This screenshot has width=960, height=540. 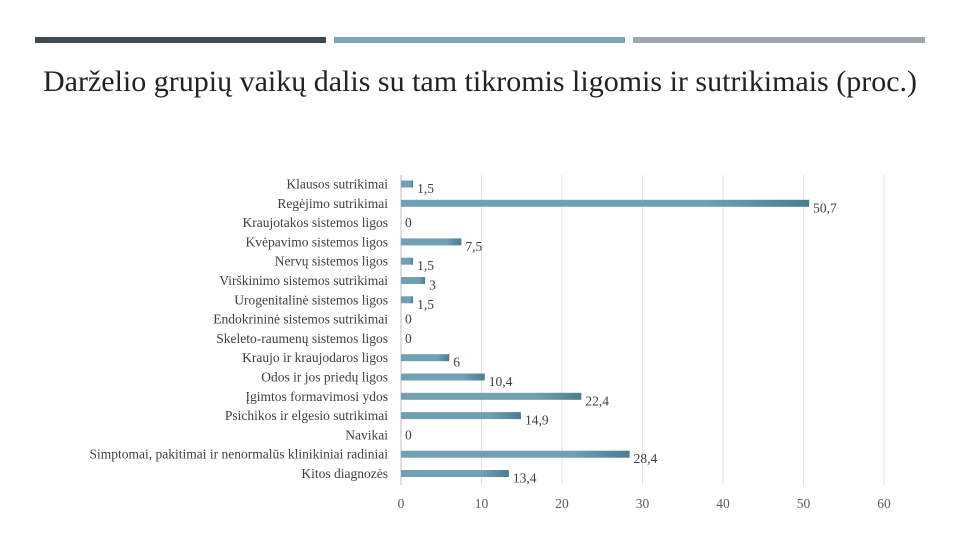 I want to click on x-tick-label: 20, so click(x=562, y=503).